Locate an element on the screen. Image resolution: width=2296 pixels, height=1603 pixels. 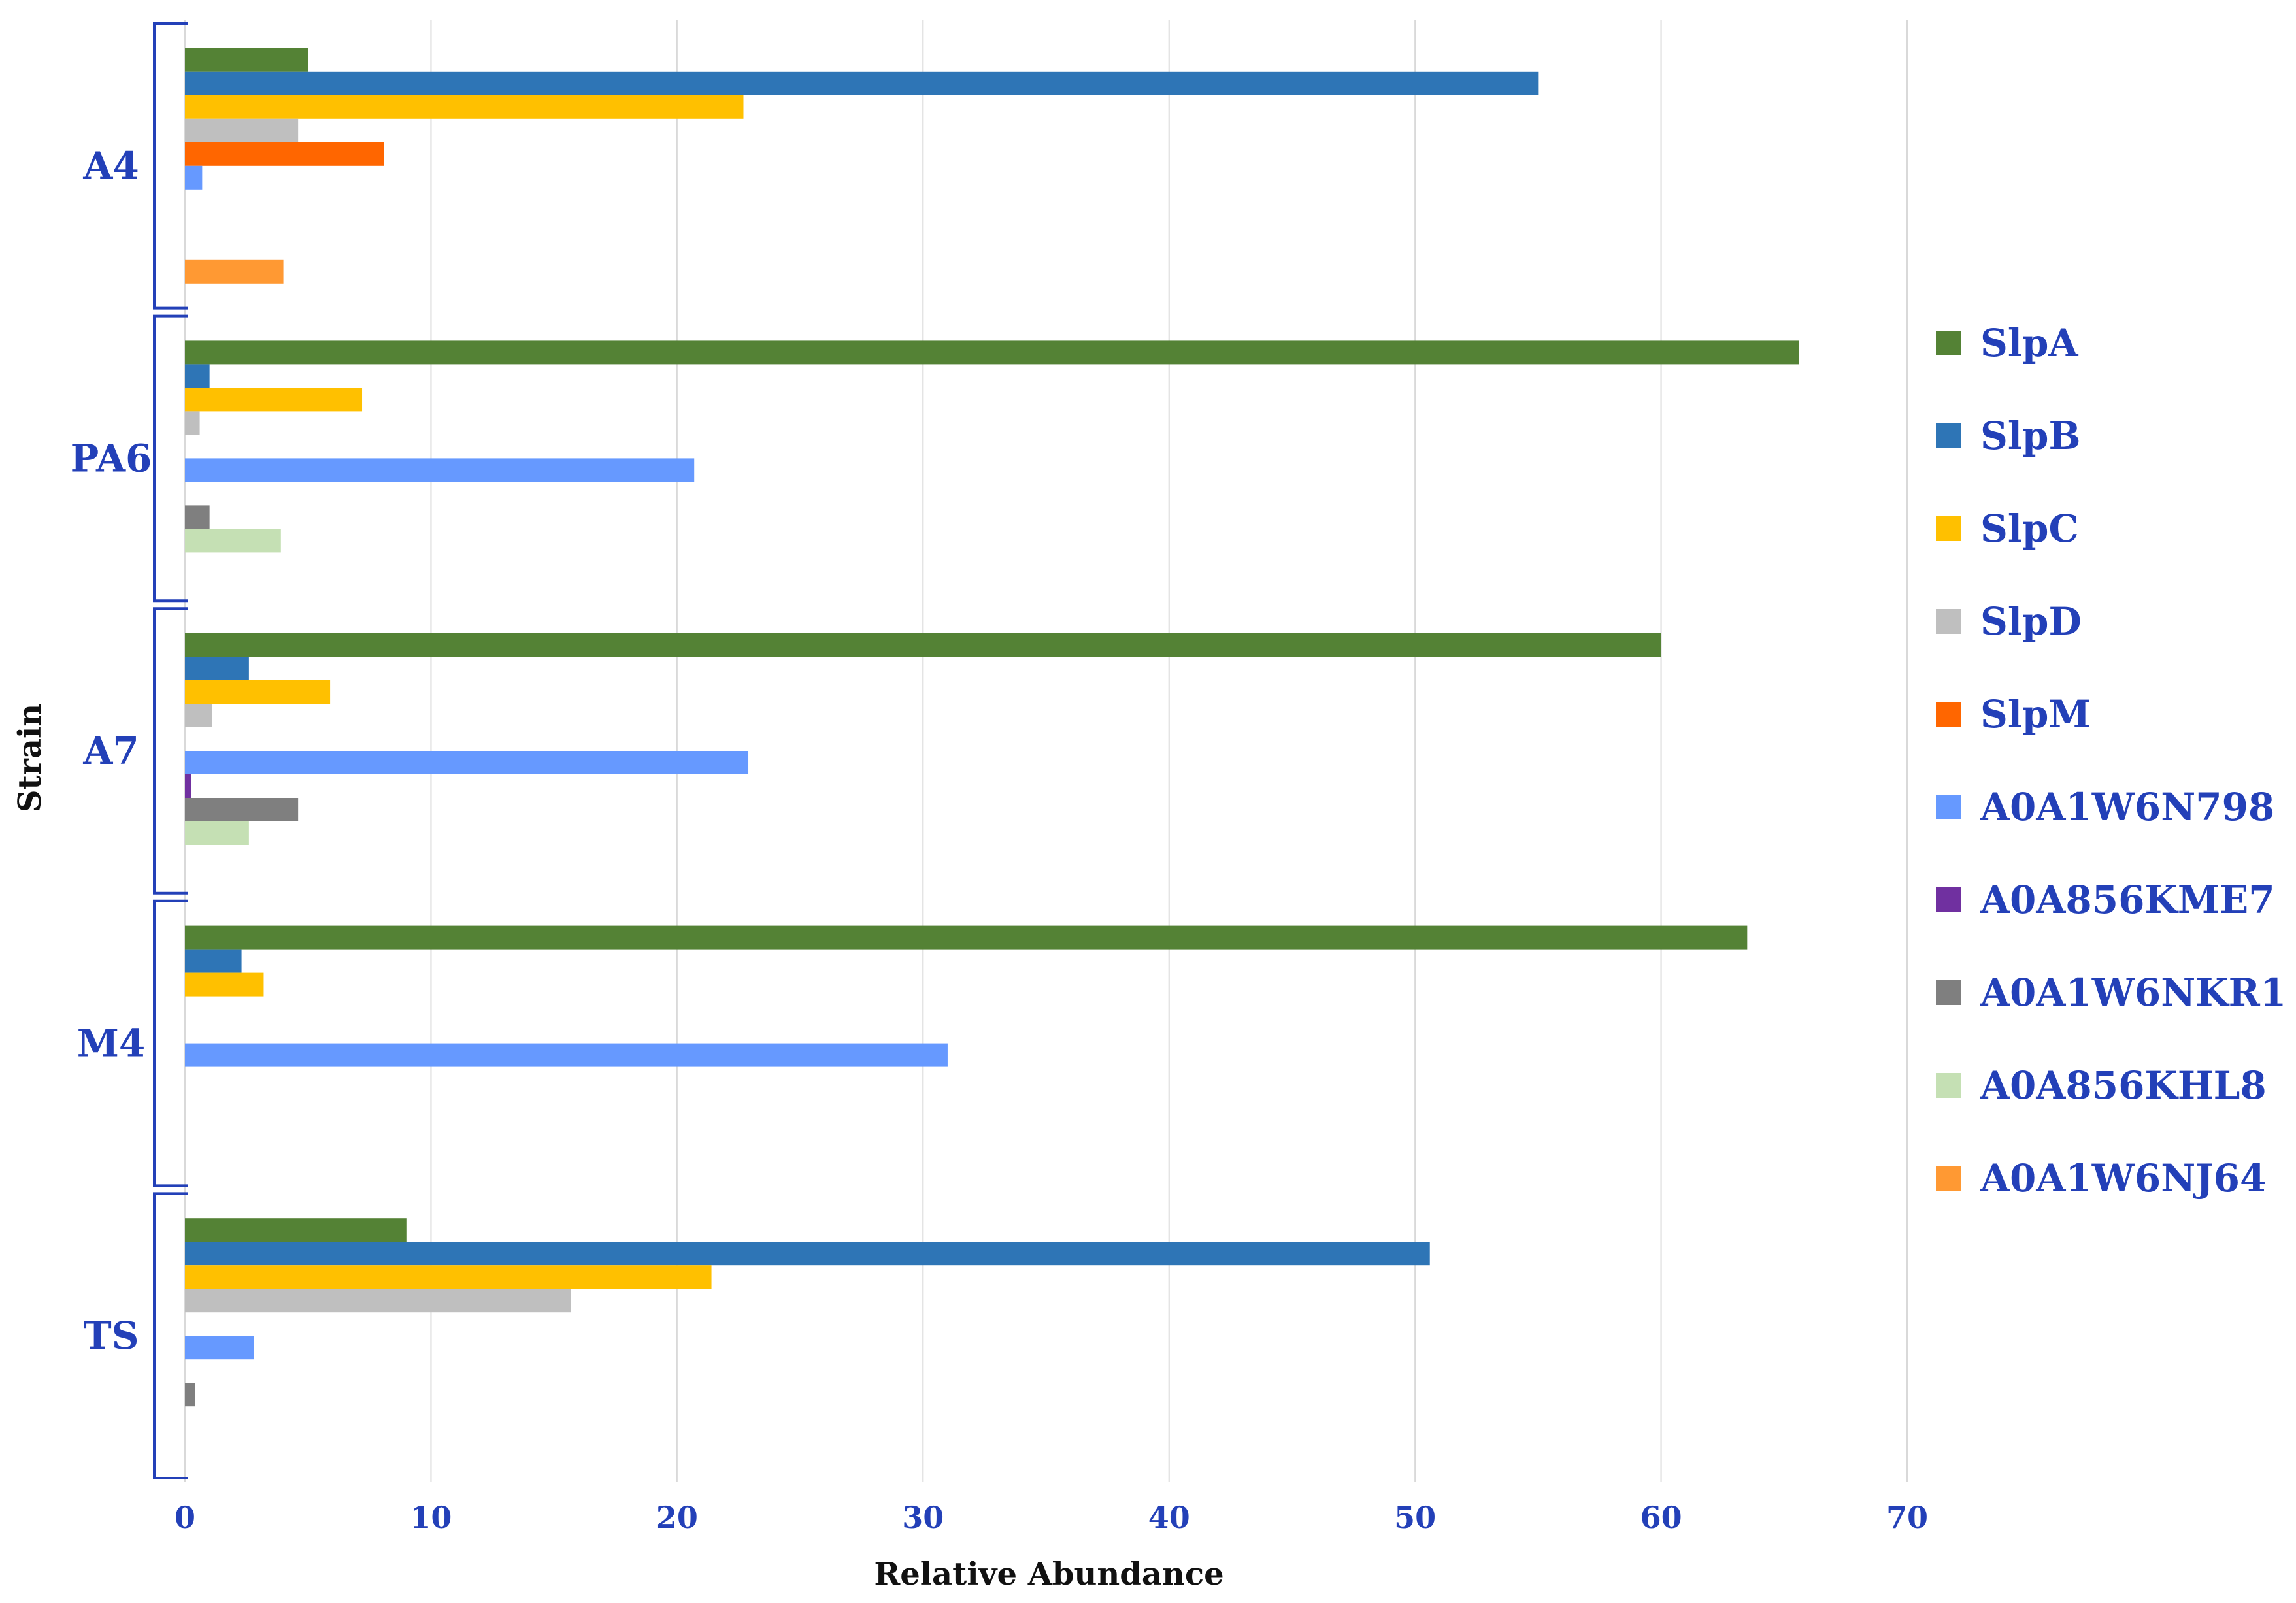
bar-TS-SlpC is located at coordinates (448, 1277).